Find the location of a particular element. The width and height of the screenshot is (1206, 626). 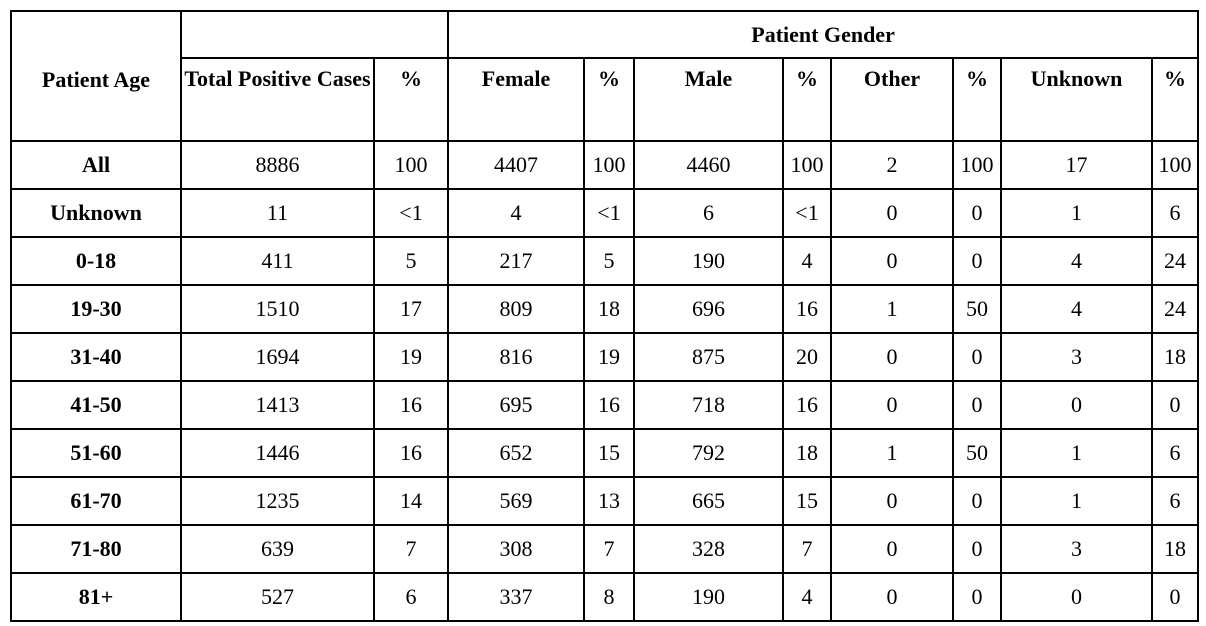

age-label: Unknown is located at coordinates (96, 213).